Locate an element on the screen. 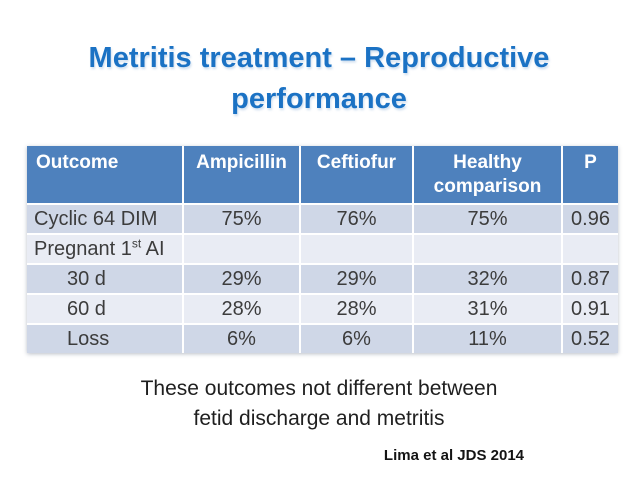 The height and width of the screenshot is (478, 638). table-row-30d: 30 d 29% 29% 32% 0.87 is located at coordinates (322, 279).